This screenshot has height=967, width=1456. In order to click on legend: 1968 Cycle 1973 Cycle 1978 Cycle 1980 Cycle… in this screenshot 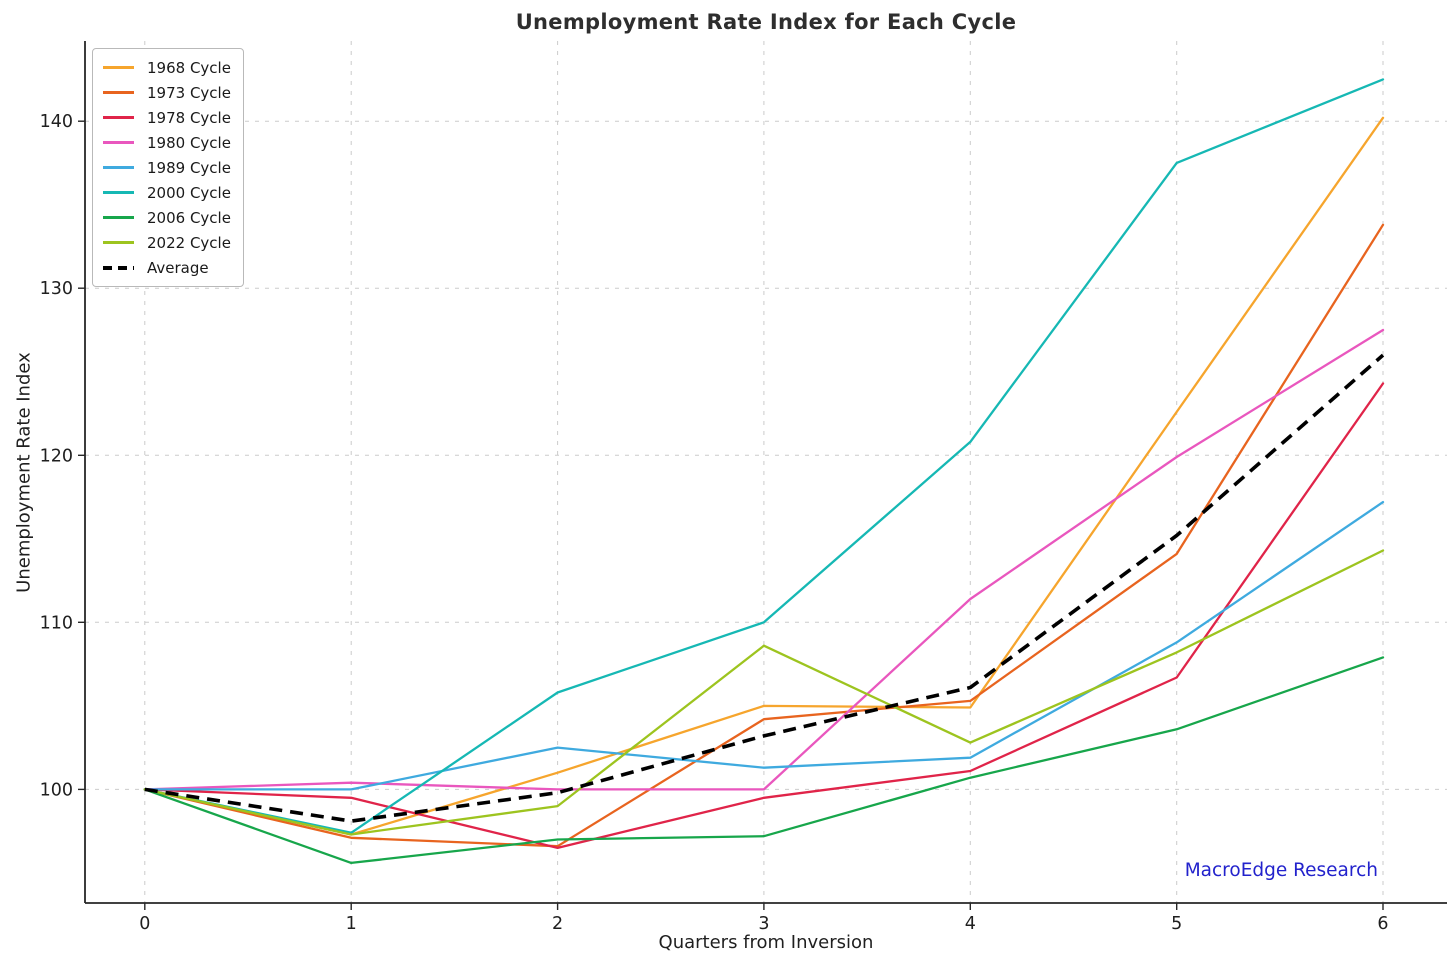, I will do `click(168, 167)`.